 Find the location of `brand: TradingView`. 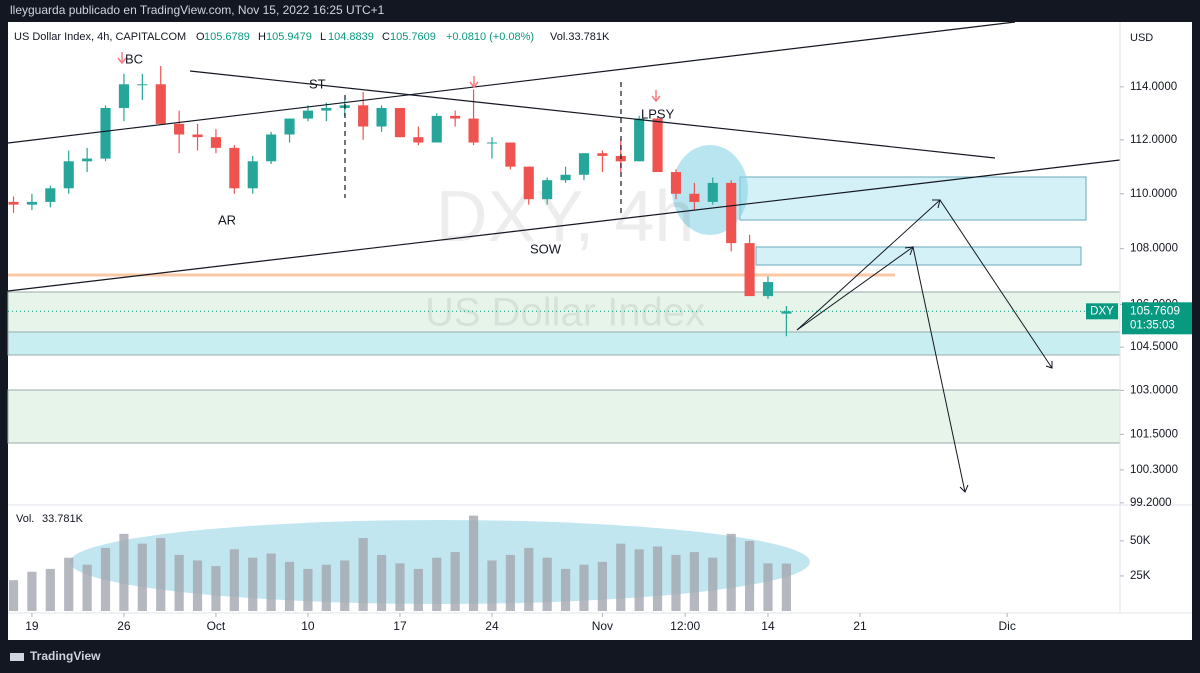

brand: TradingView is located at coordinates (65, 656).